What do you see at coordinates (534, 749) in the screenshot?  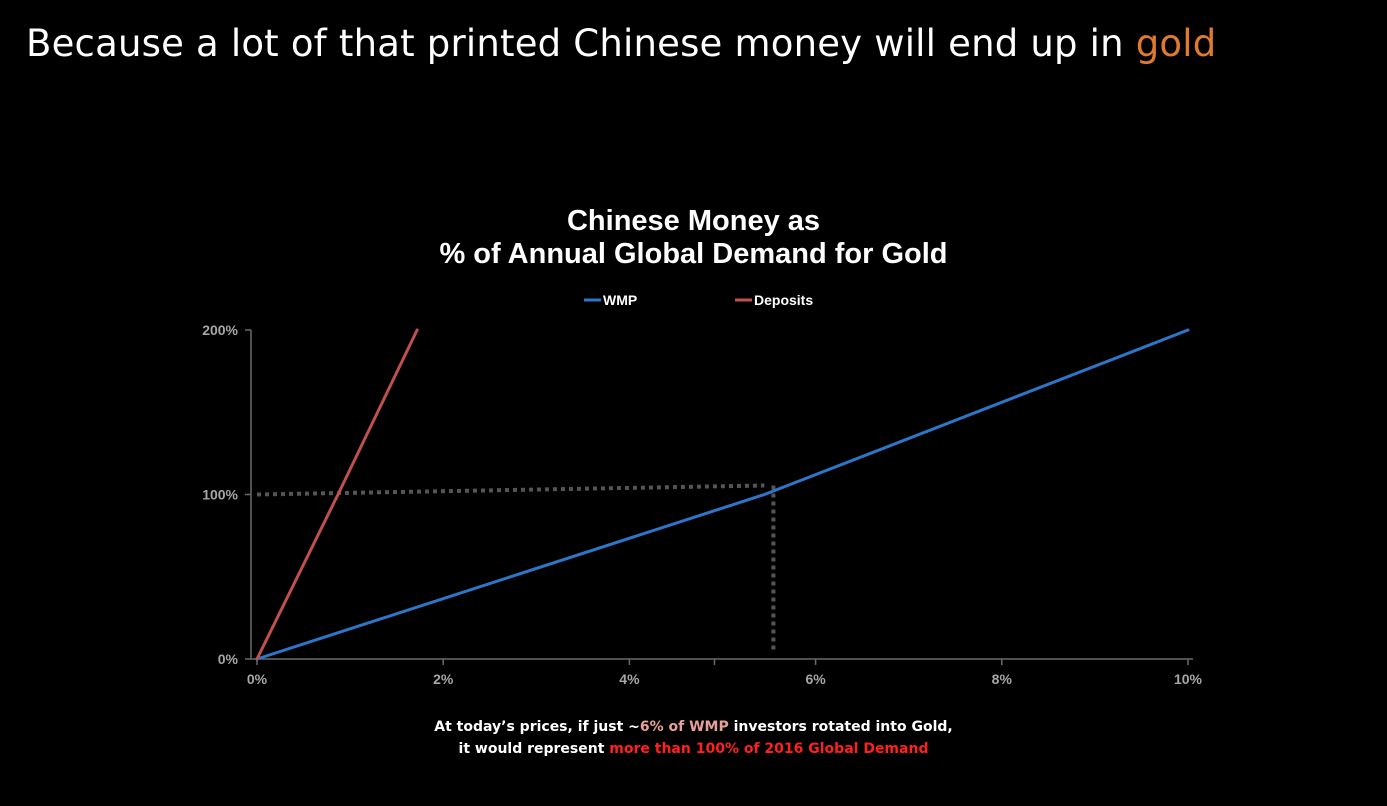 I see `caption-line-2-text: it would represent` at bounding box center [534, 749].